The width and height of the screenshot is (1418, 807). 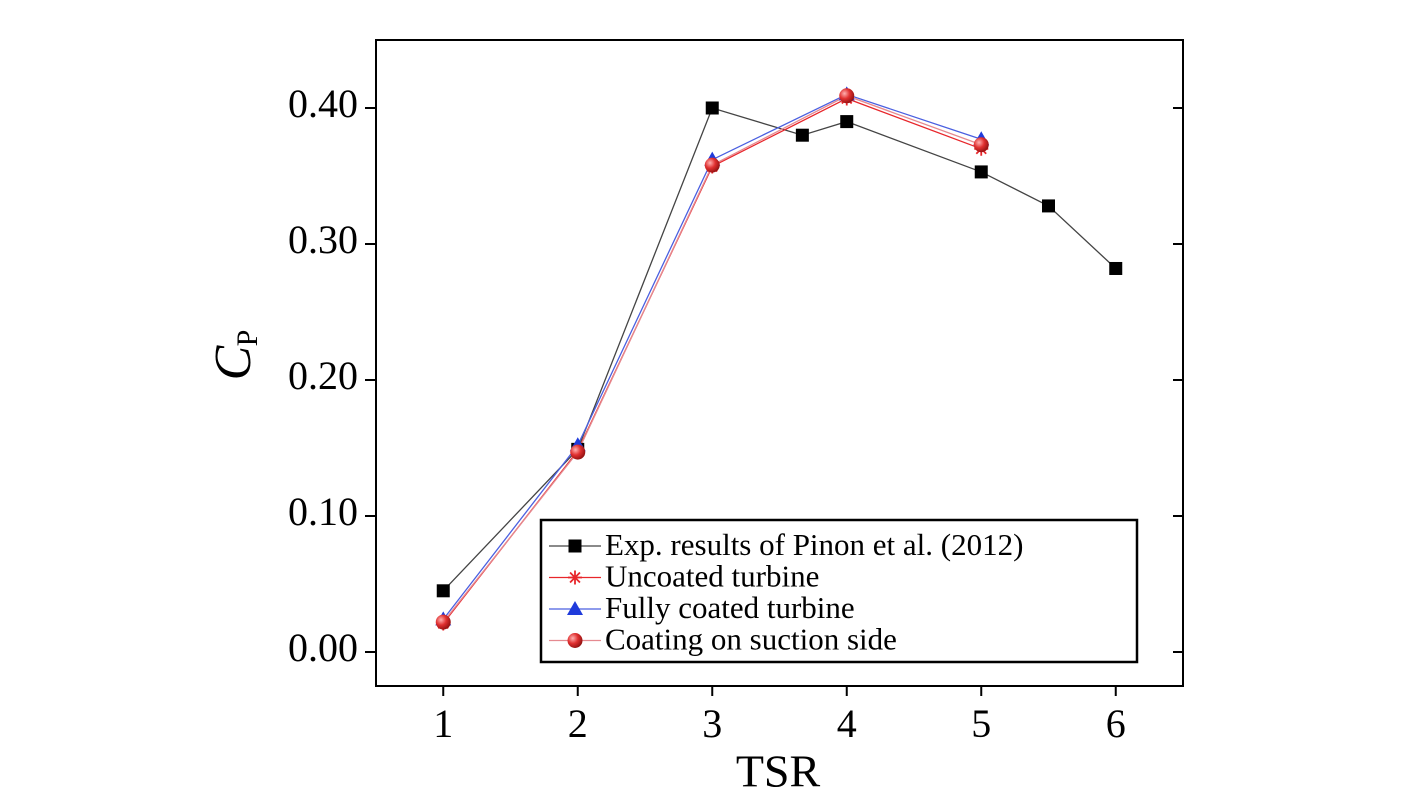 I want to click on y-tick-label: 0.30, so click(x=323, y=239).